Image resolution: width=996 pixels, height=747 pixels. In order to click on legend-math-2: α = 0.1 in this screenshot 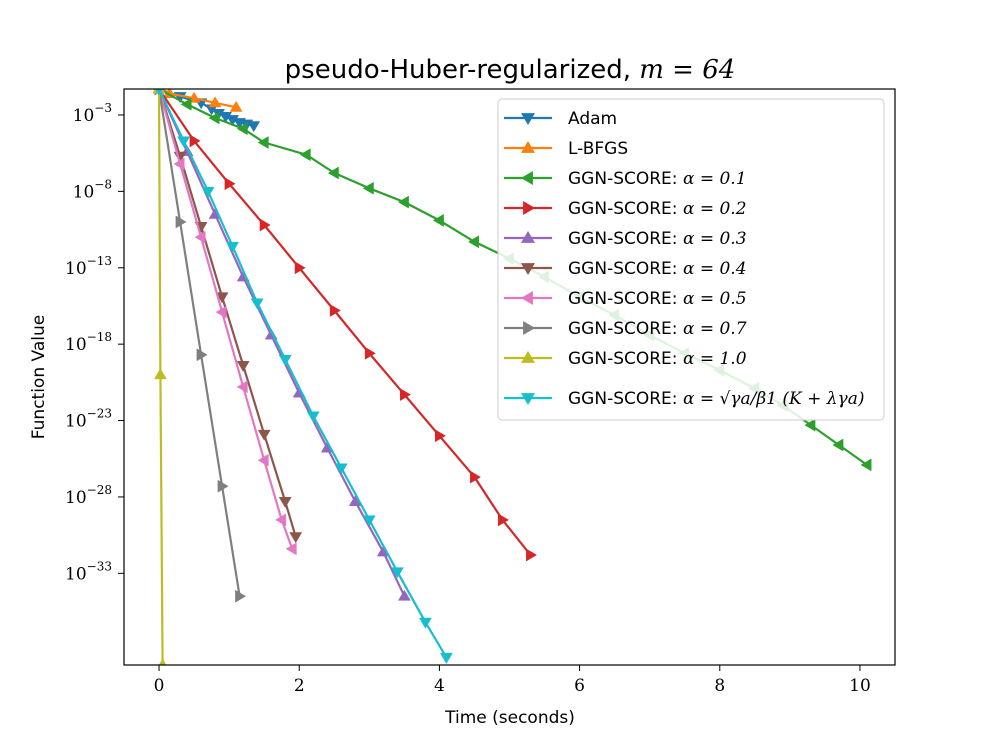, I will do `click(715, 179)`.